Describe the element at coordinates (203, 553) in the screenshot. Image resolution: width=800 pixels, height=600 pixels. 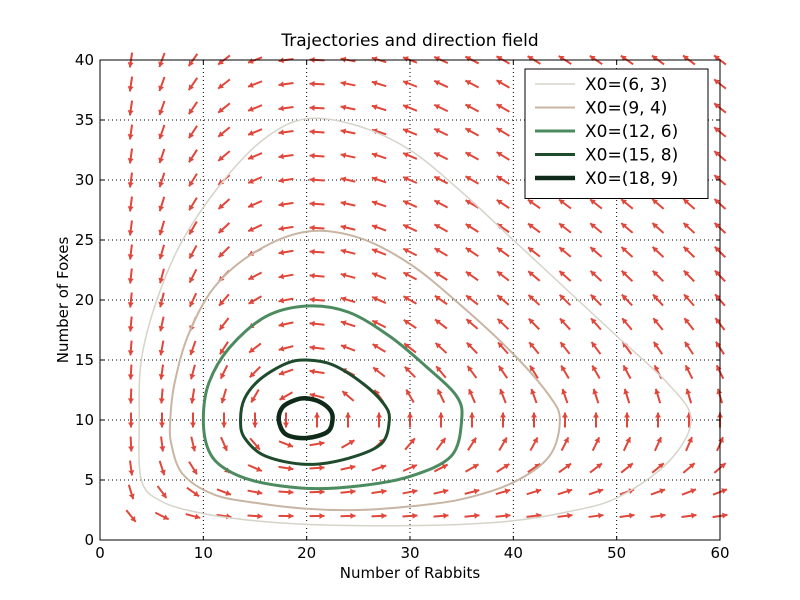
I see `x-tick-label: 10` at that location.